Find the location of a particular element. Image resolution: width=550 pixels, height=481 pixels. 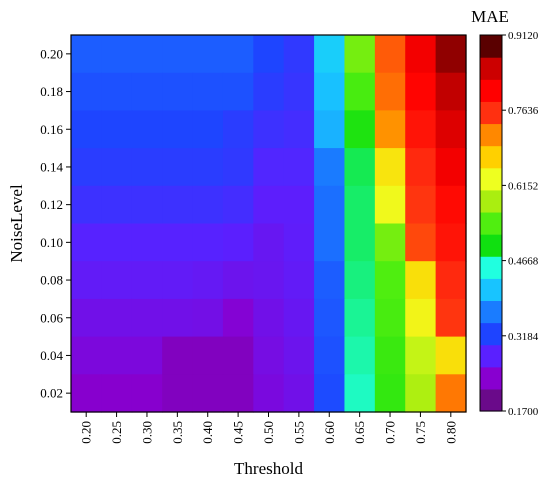

y-tick-label: 0.16 is located at coordinates (51, 129).